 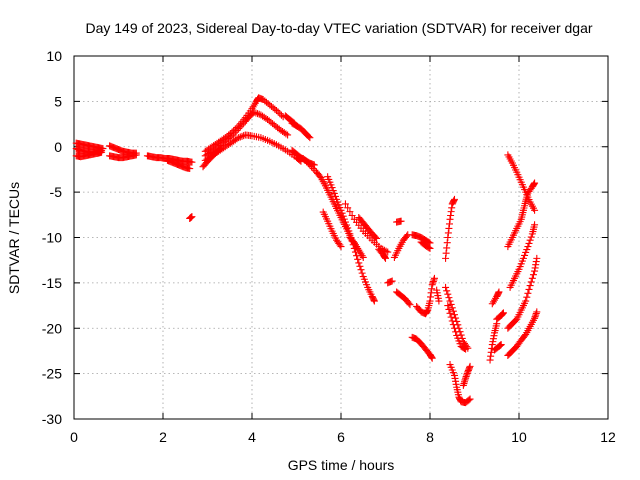 I want to click on x-tick-label: 12, so click(x=608, y=437).